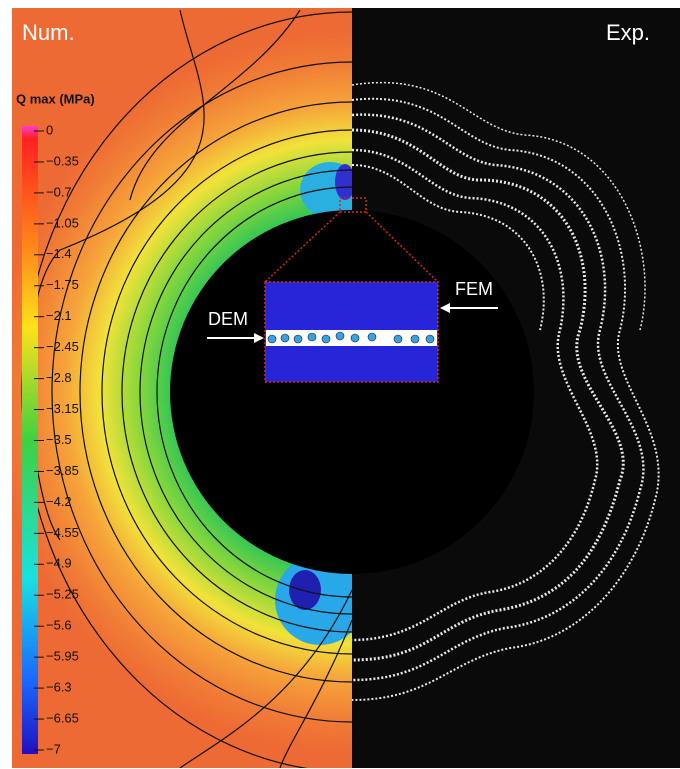  What do you see at coordinates (48, 32) in the screenshot?
I see `num-label: Num.` at bounding box center [48, 32].